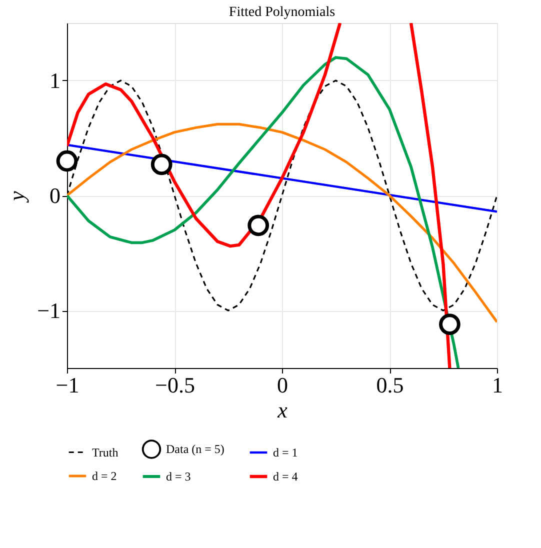  Describe the element at coordinates (282, 385) in the screenshot. I see `x-tick-label: 0` at that location.